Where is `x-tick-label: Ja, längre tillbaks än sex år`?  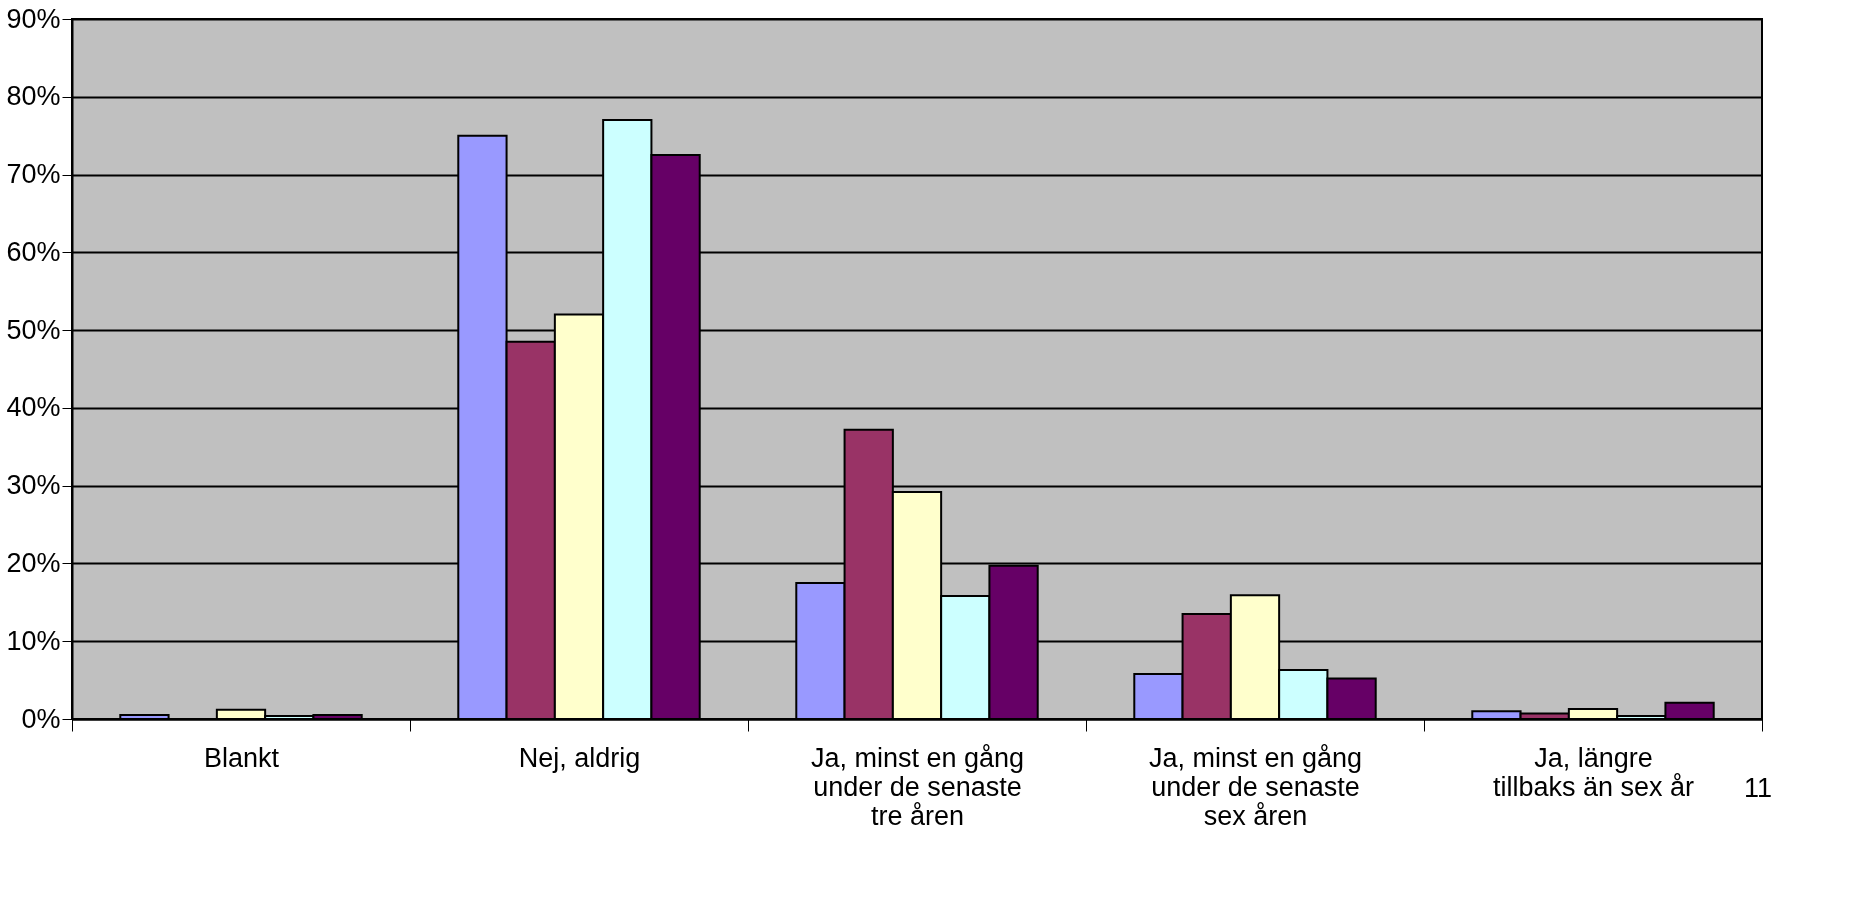
x-tick-label: Ja, längre tillbaks än sex år is located at coordinates (1593, 772).